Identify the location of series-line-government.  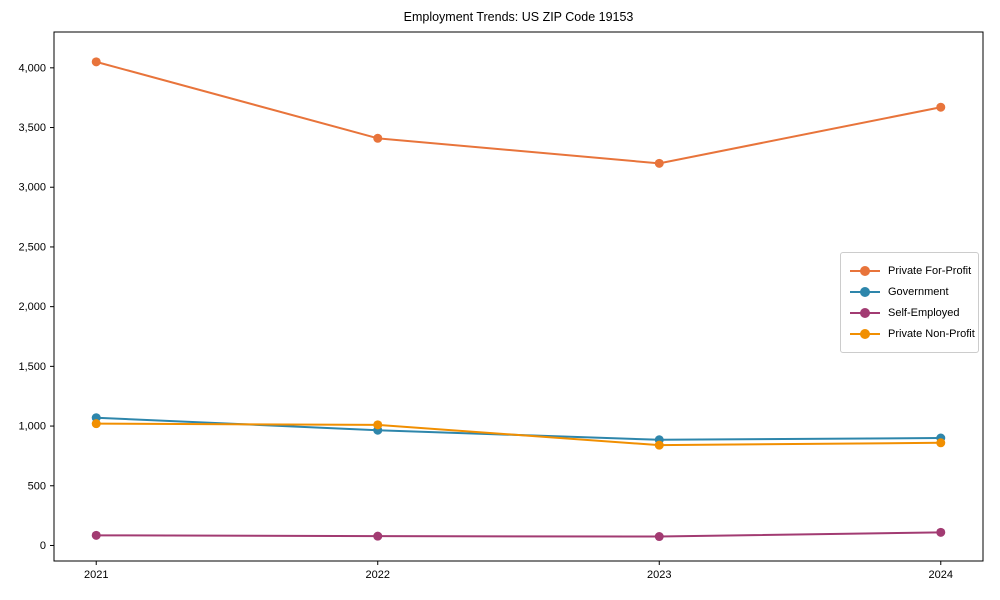
(518, 428).